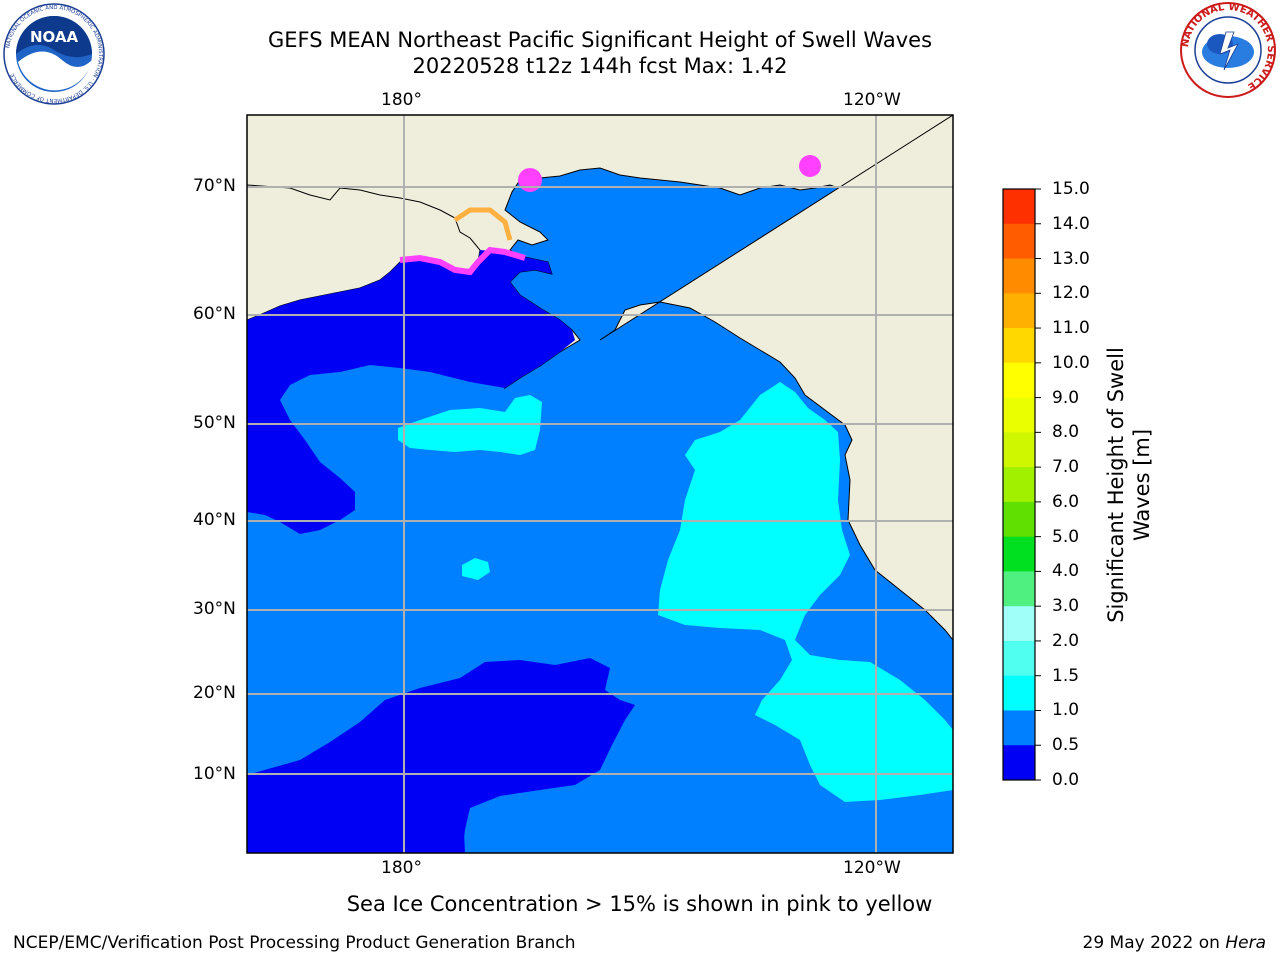  I want to click on colorbar-tick-label: 1.5, so click(1066, 675).